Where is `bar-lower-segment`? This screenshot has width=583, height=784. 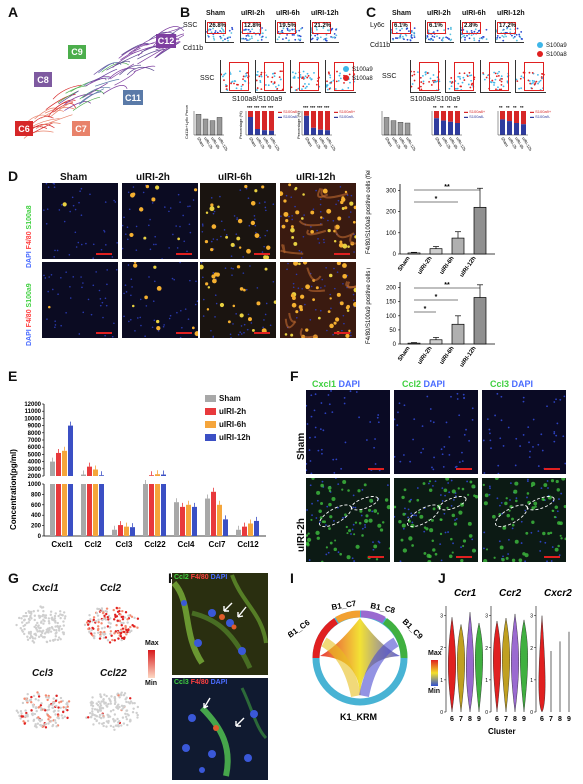
bar-lower-segment is located at coordinates (95, 510).